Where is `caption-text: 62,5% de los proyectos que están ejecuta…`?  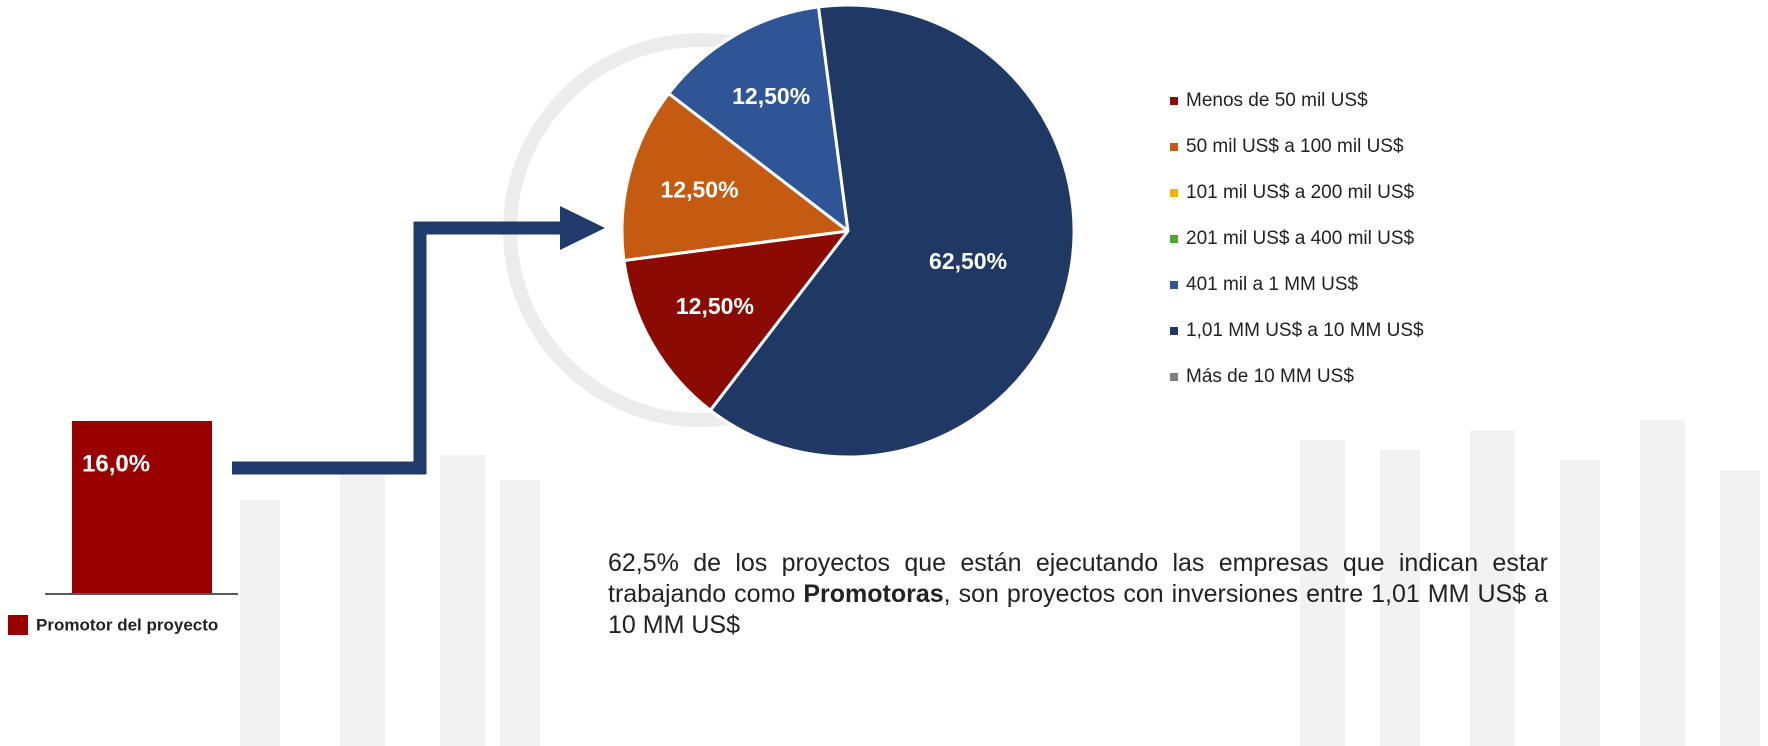
caption-text: 62,5% de los proyectos que están ejecuta… is located at coordinates (1078, 578).